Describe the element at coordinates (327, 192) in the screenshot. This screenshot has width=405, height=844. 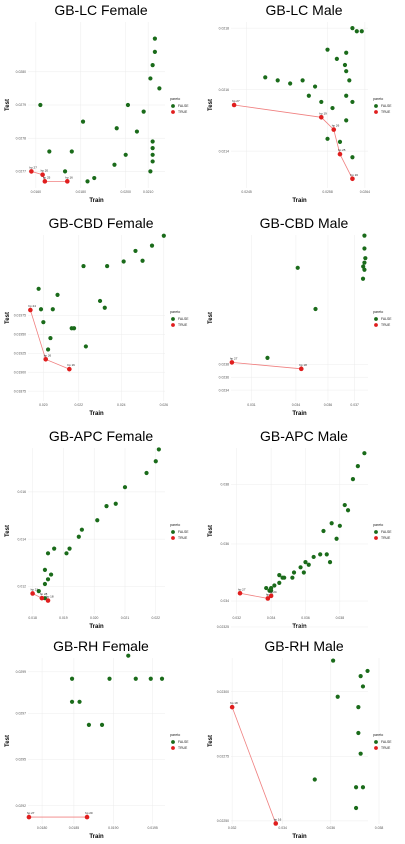
I see `x-tick-label: 0.0258` at that location.